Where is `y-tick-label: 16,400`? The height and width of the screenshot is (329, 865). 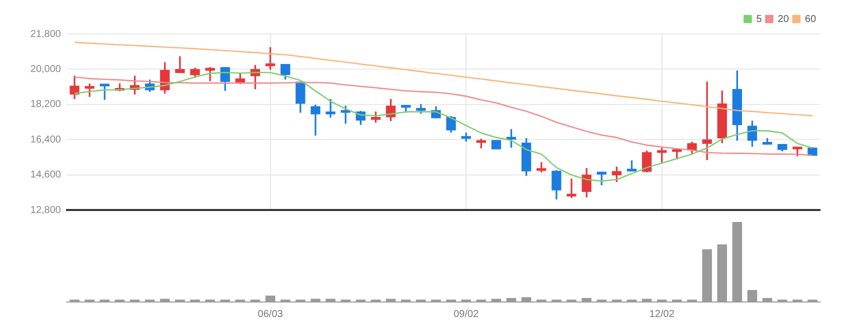 y-tick-label: 16,400 is located at coordinates (46, 140).